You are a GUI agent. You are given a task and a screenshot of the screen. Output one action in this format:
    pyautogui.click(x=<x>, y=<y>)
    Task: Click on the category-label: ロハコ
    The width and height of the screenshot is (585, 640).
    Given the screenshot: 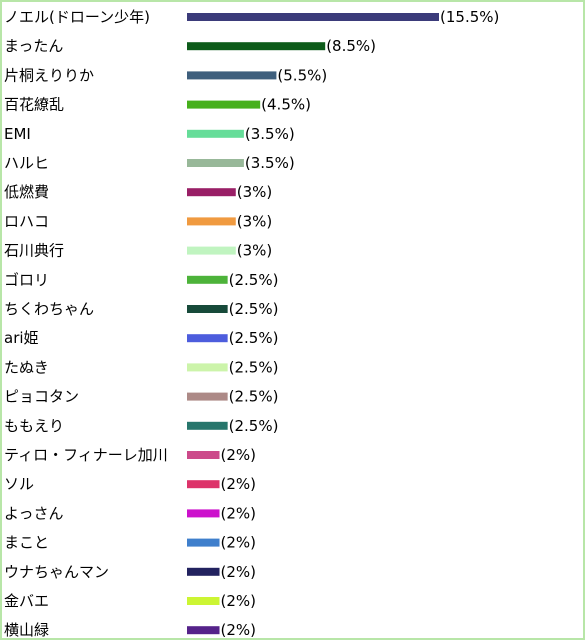 What is the action you would take?
    pyautogui.click(x=26, y=221)
    